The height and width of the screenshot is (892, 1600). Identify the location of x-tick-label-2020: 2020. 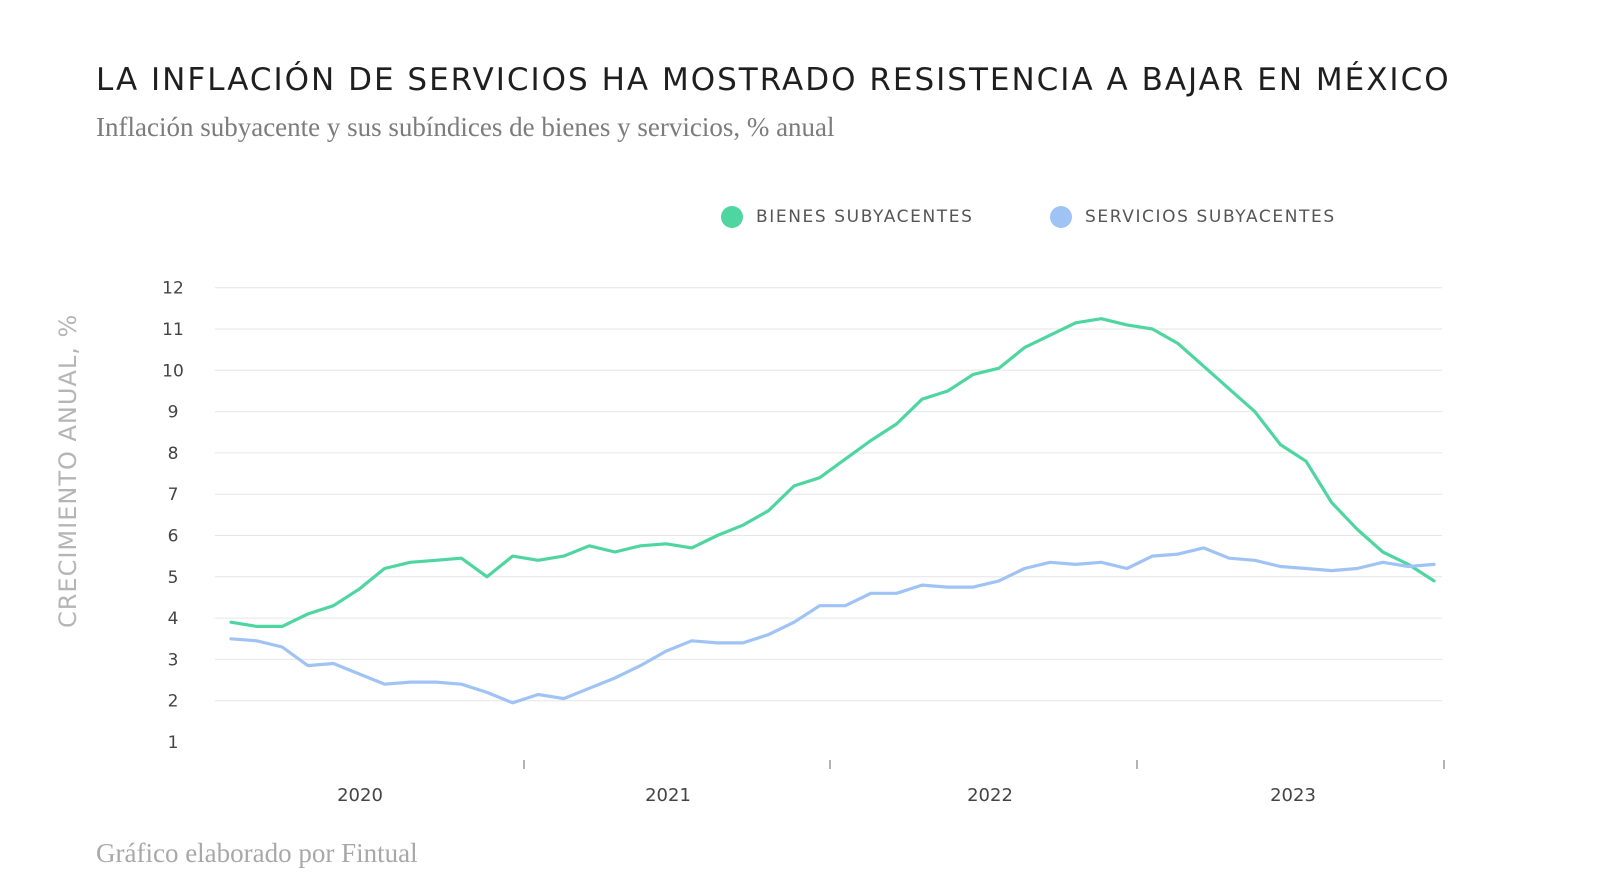
(360, 795).